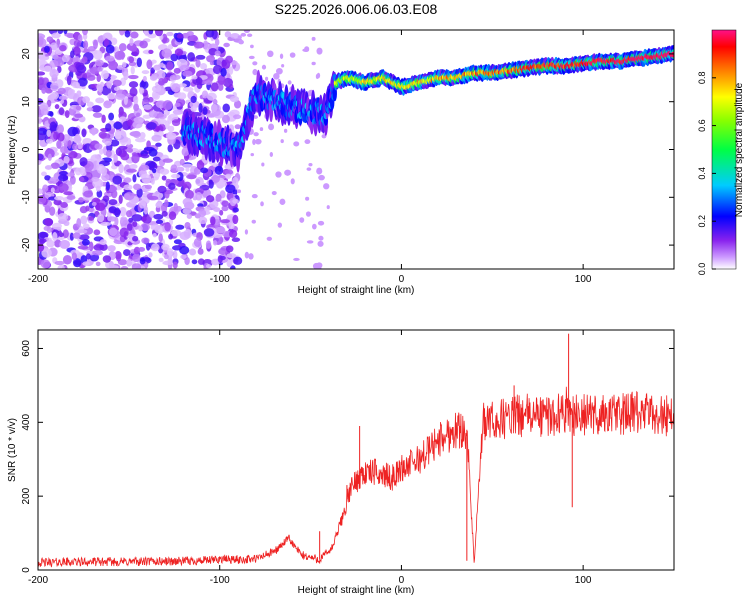 This screenshot has width=750, height=600. Describe the element at coordinates (706, 173) in the screenshot. I see `colorbar-ticks: 0.0 0.2 0.4 0.6 0.8` at that location.